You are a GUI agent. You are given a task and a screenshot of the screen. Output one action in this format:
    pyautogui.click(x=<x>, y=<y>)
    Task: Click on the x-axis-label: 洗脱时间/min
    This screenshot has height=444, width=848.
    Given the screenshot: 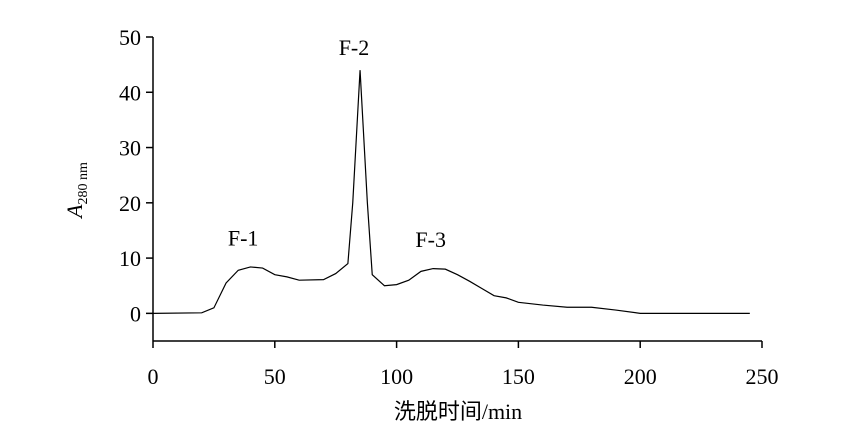 What is the action you would take?
    pyautogui.click(x=458, y=411)
    